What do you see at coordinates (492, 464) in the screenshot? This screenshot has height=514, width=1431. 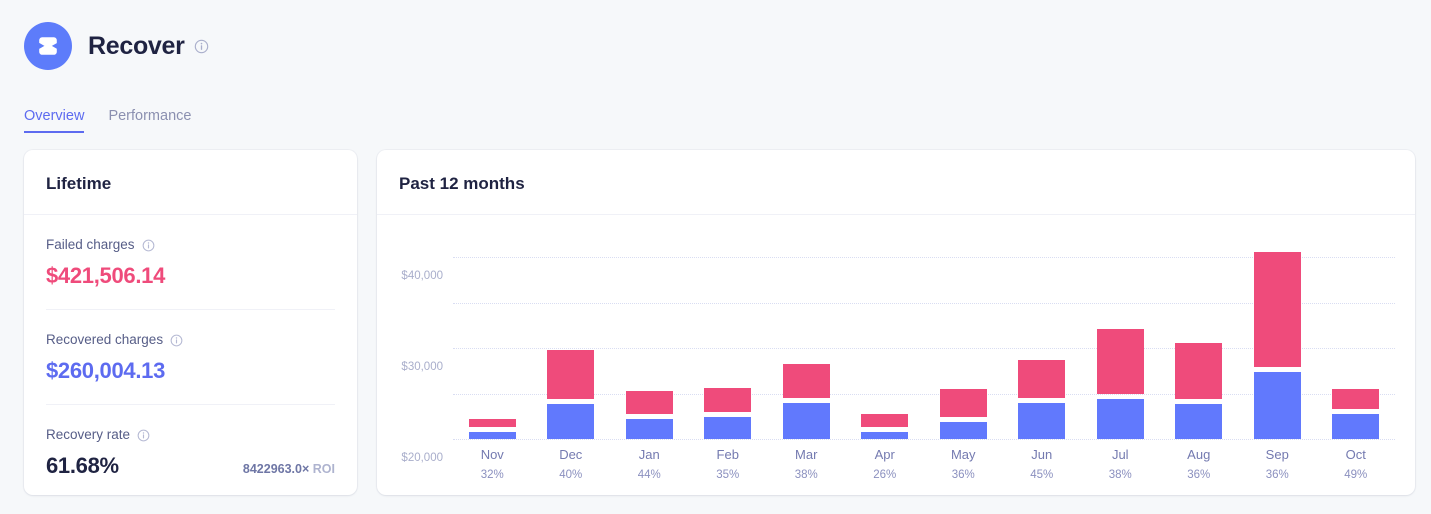 I see `x-axis-label-group: Nov 32%` at bounding box center [492, 464].